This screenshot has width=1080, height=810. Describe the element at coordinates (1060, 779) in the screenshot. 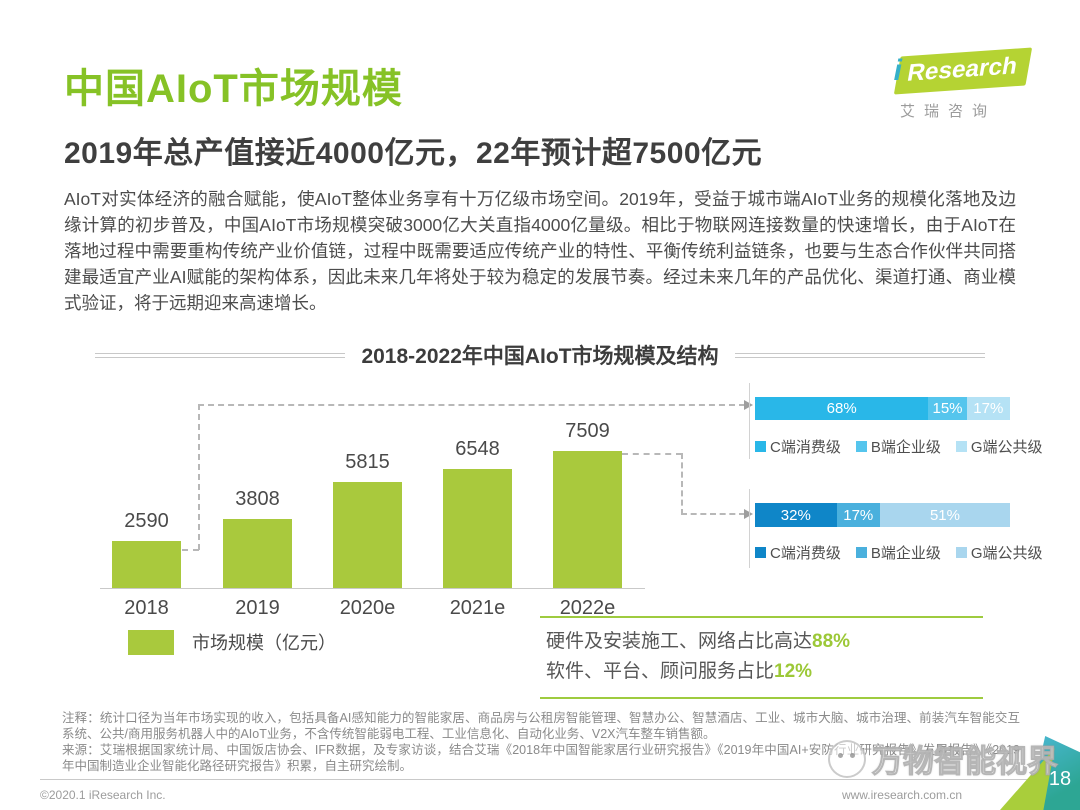

I see `page-number: 18` at that location.